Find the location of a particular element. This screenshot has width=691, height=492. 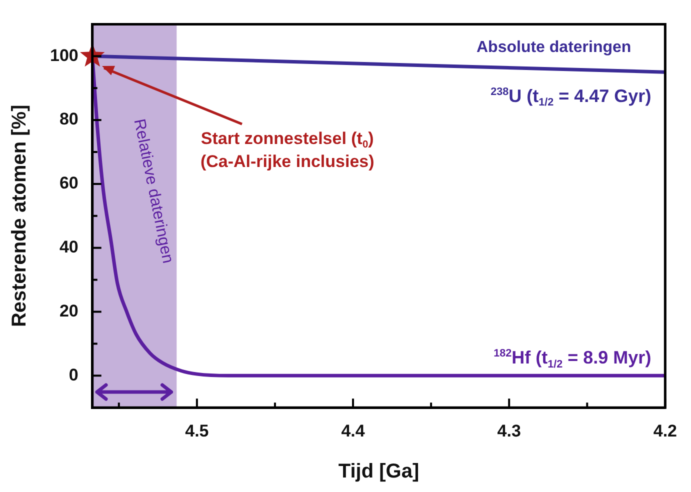

y-tick-label: 80 is located at coordinates (68, 119).